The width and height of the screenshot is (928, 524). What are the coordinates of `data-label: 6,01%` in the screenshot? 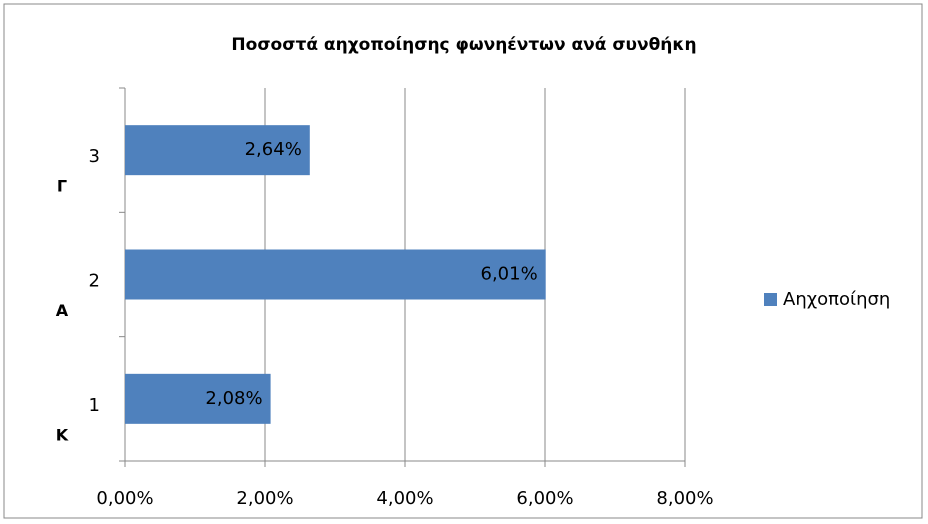 It's located at (509, 274).